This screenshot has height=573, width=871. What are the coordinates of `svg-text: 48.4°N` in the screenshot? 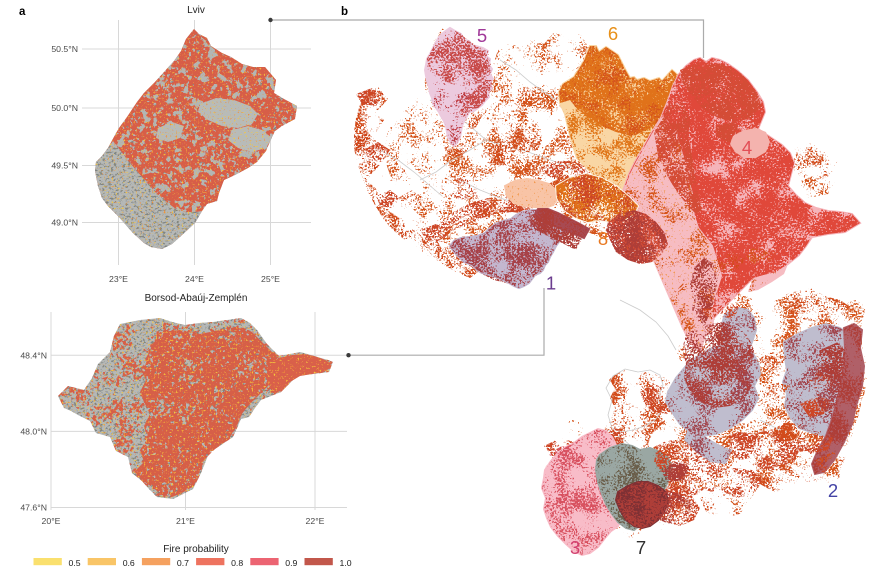 It's located at (33, 355).